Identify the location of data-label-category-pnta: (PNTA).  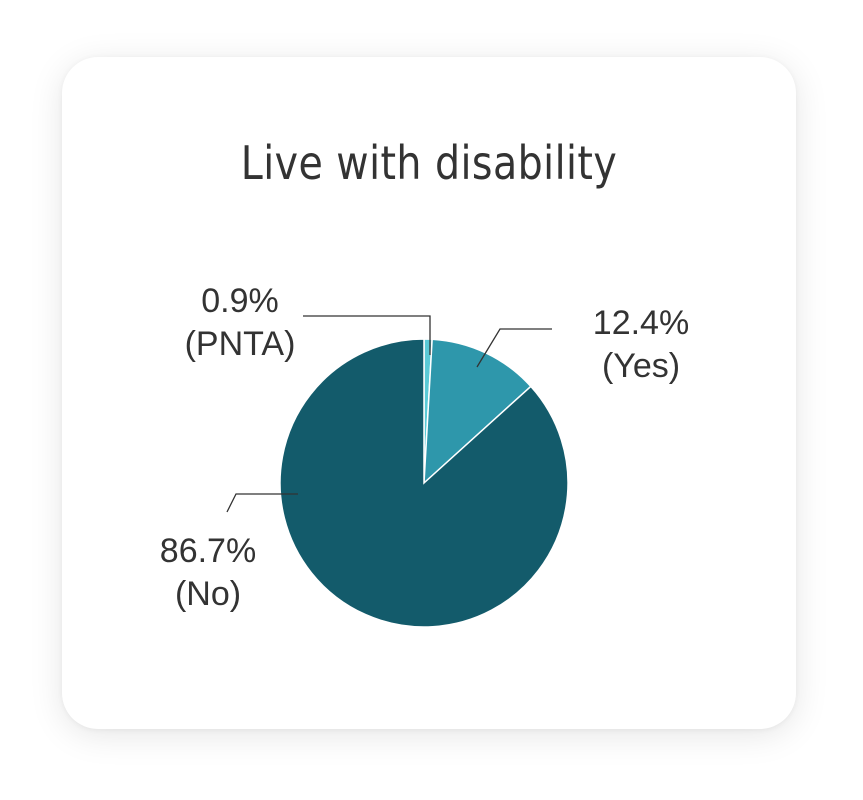
(240, 344).